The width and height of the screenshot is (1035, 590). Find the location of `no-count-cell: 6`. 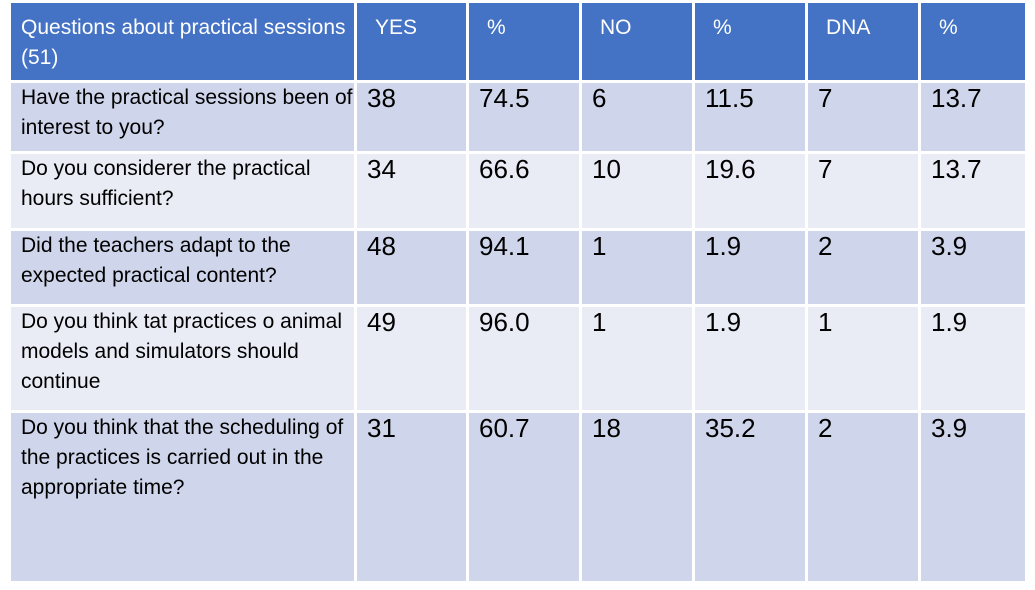

no-count-cell: 6 is located at coordinates (637, 117).